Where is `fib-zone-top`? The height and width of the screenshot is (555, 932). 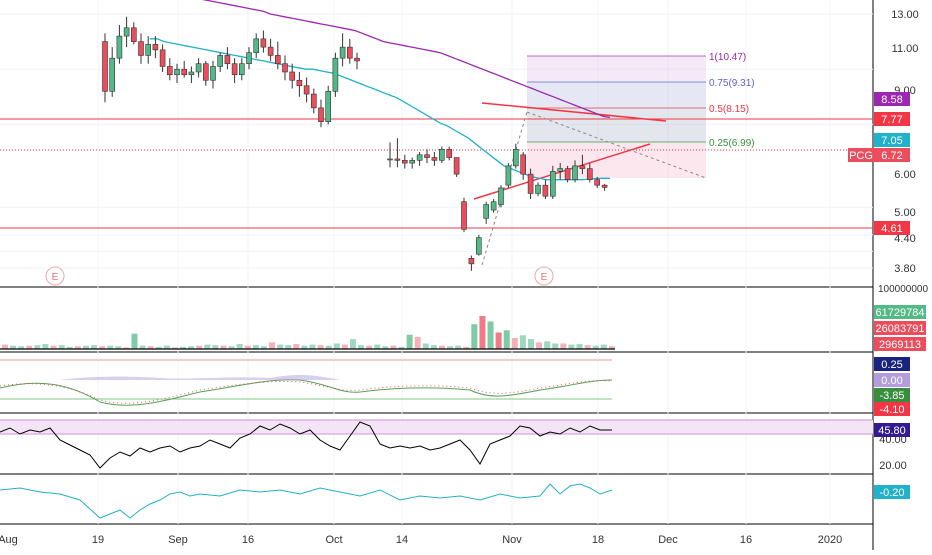 fib-zone-top is located at coordinates (616, 69).